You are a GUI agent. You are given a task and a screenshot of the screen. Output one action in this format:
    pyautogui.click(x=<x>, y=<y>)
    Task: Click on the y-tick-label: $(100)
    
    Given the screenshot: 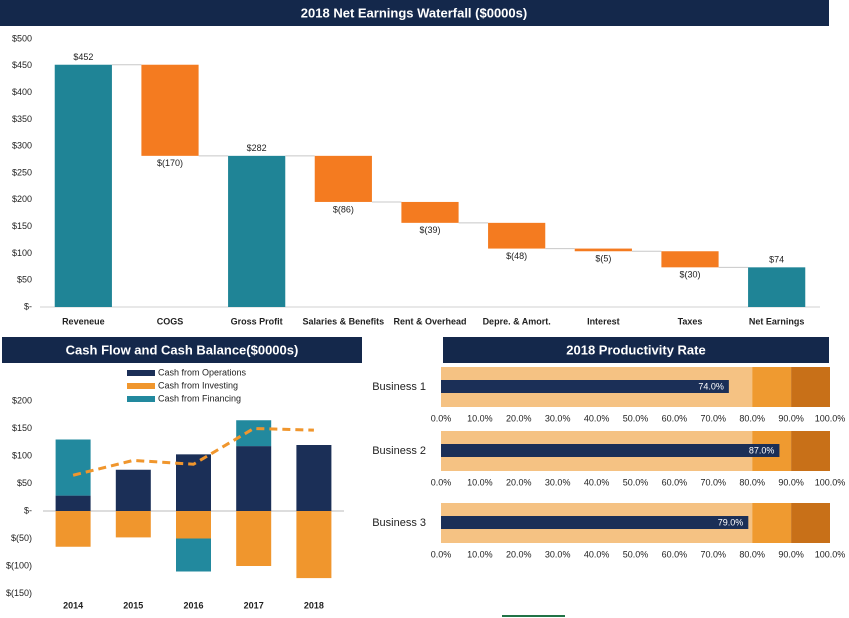 What is the action you would take?
    pyautogui.click(x=19, y=565)
    